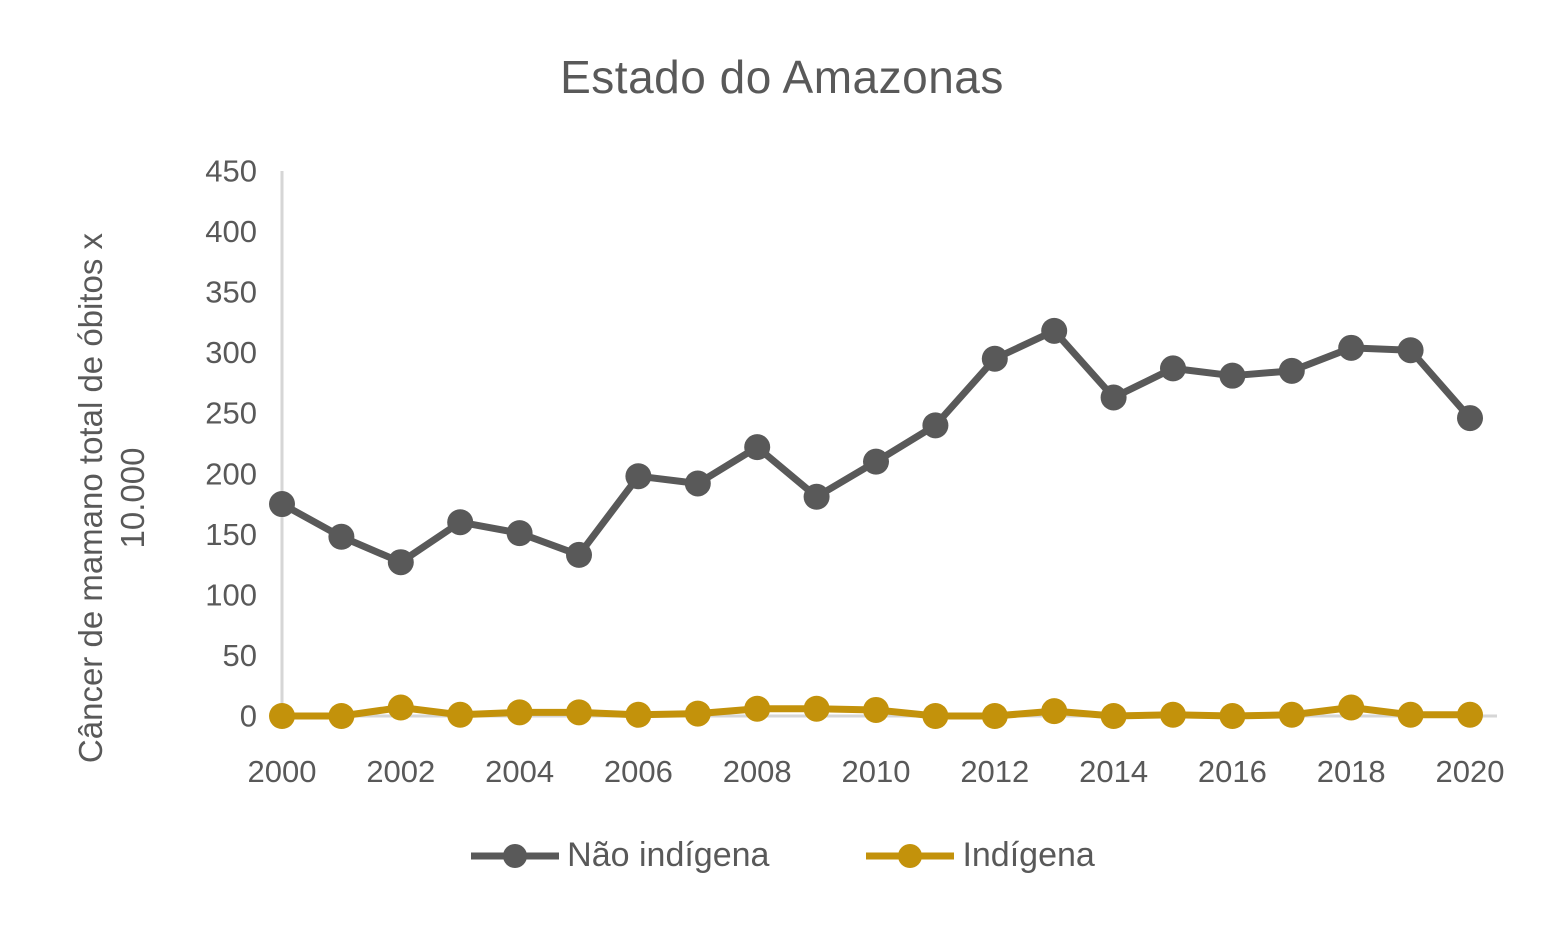 The height and width of the screenshot is (928, 1564). I want to click on legend-label-nao-indigena: Não indígena, so click(668, 855).